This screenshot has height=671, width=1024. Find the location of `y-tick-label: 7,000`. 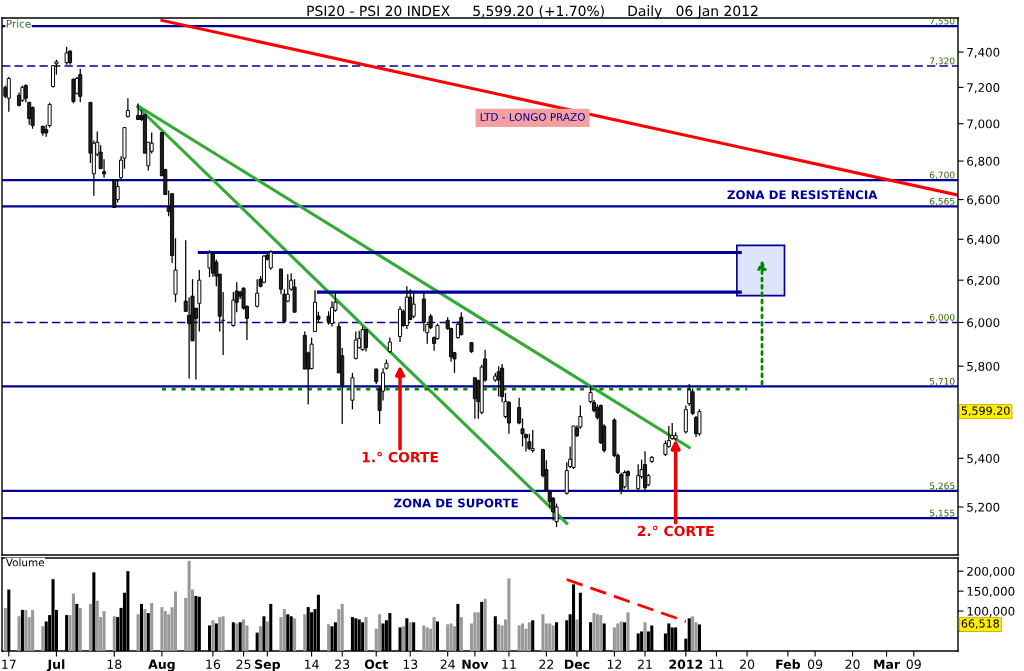

y-tick-label: 7,000 is located at coordinates (983, 124).